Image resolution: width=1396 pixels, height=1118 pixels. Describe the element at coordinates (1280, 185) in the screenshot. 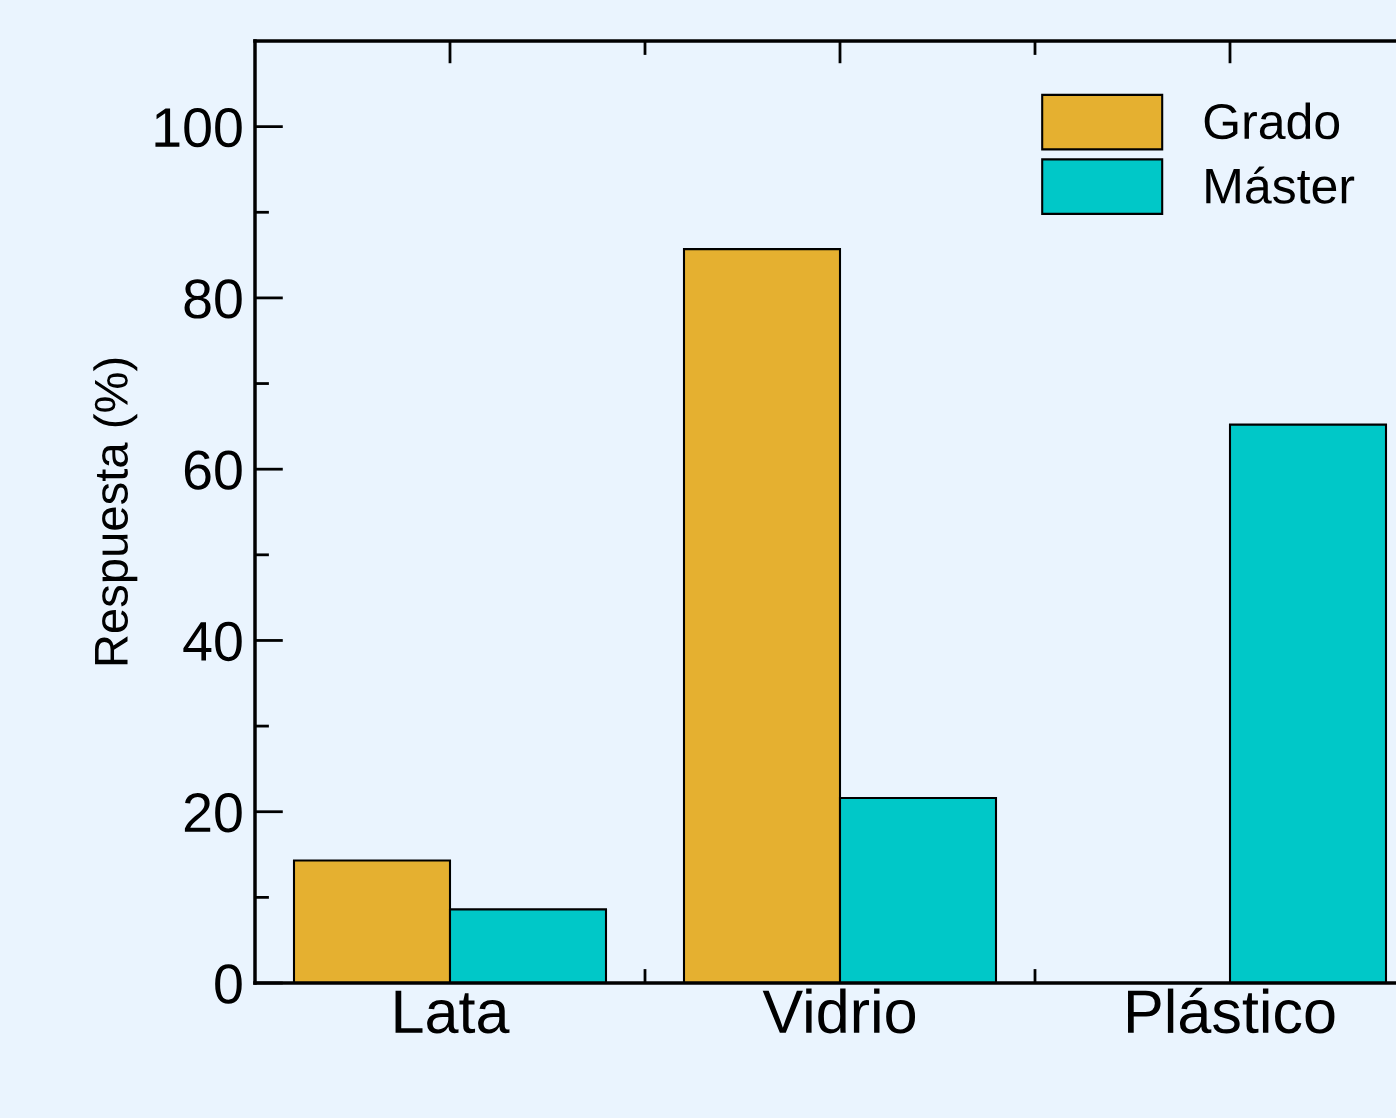

I see `legend-label: Máster` at that location.